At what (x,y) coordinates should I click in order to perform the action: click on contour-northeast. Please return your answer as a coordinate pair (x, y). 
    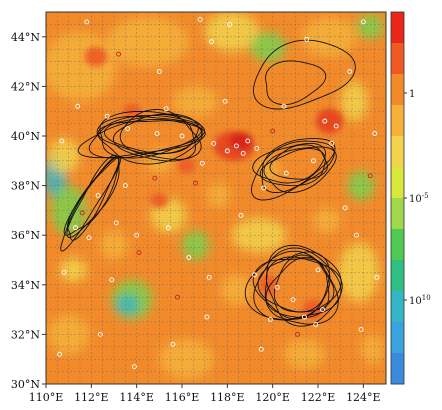
    Looking at the image, I should click on (304, 74).